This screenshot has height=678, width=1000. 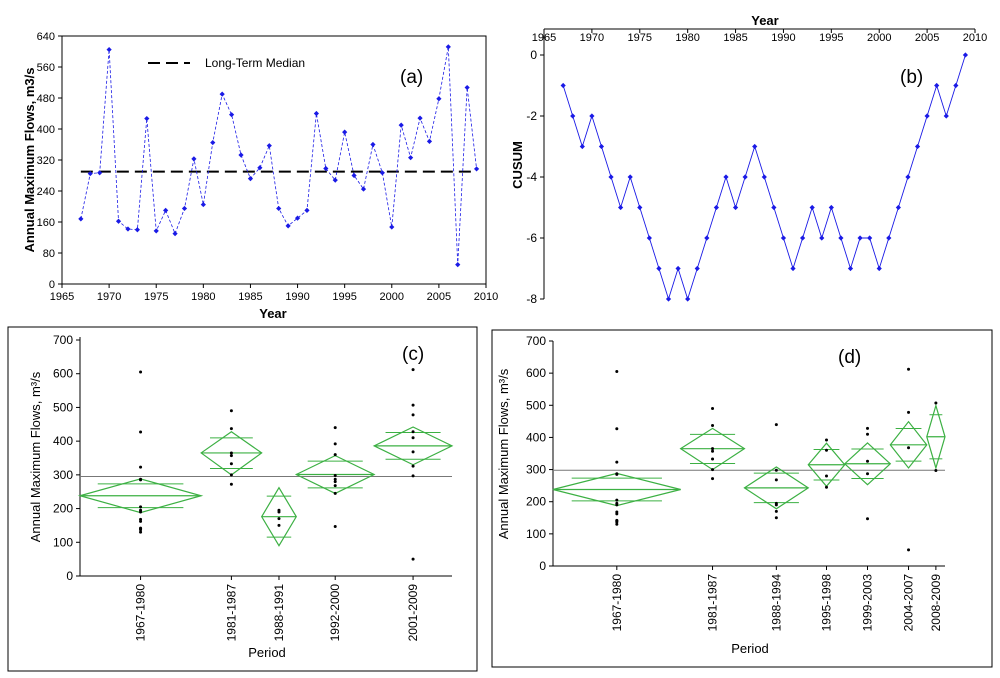 What do you see at coordinates (536, 470) in the screenshot?
I see `panel-d-ytick-label: 300` at bounding box center [536, 470].